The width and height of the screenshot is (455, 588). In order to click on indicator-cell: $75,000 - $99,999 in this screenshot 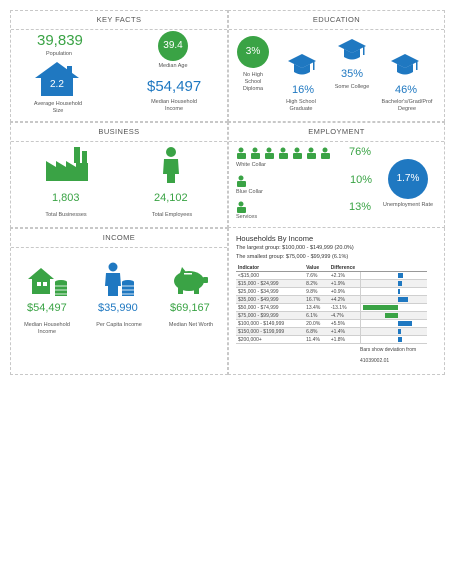, I will do `click(270, 315)`.